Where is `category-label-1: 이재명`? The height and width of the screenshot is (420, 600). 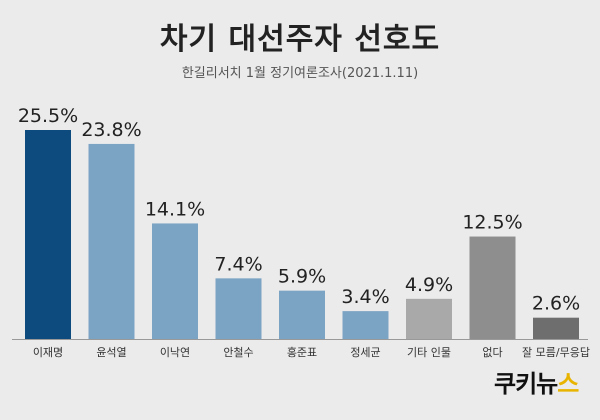 category-label-1: 이재명 is located at coordinates (48, 352).